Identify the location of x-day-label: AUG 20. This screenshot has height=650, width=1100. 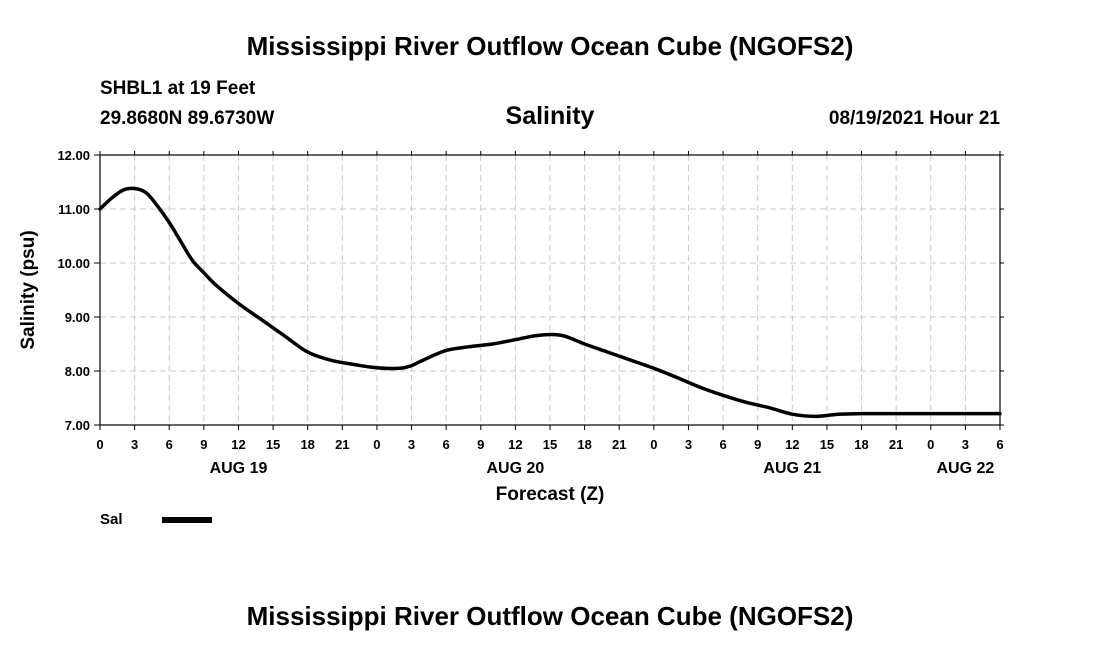
(515, 468).